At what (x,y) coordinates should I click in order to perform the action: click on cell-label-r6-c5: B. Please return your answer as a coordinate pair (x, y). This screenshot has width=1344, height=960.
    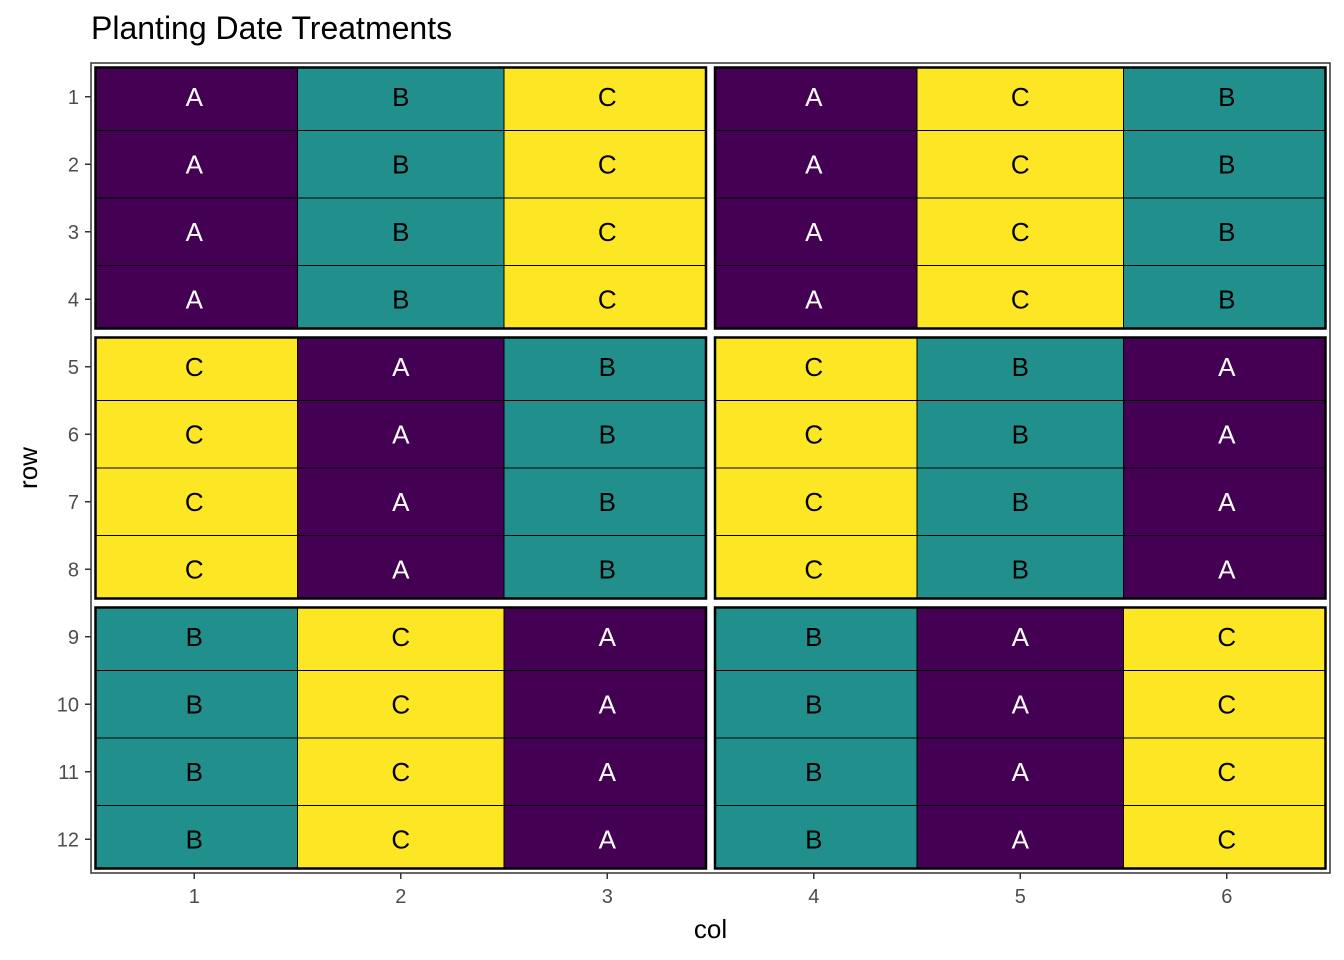
    Looking at the image, I should click on (1020, 434).